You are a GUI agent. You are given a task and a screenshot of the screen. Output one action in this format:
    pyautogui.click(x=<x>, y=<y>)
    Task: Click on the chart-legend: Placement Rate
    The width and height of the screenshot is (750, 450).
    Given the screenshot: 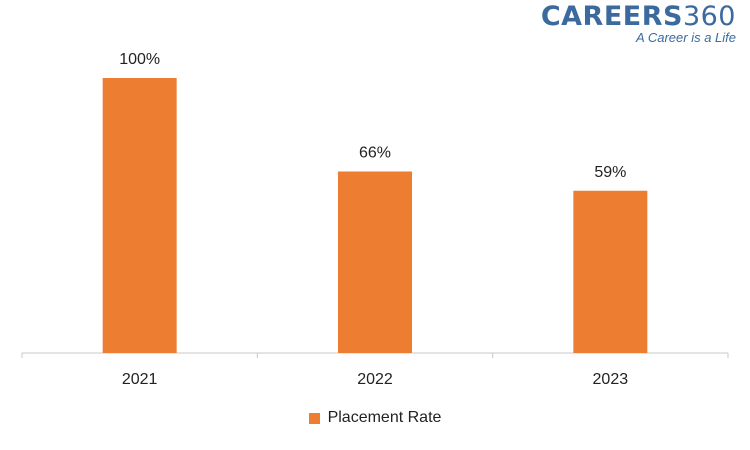 What is the action you would take?
    pyautogui.click(x=375, y=418)
    